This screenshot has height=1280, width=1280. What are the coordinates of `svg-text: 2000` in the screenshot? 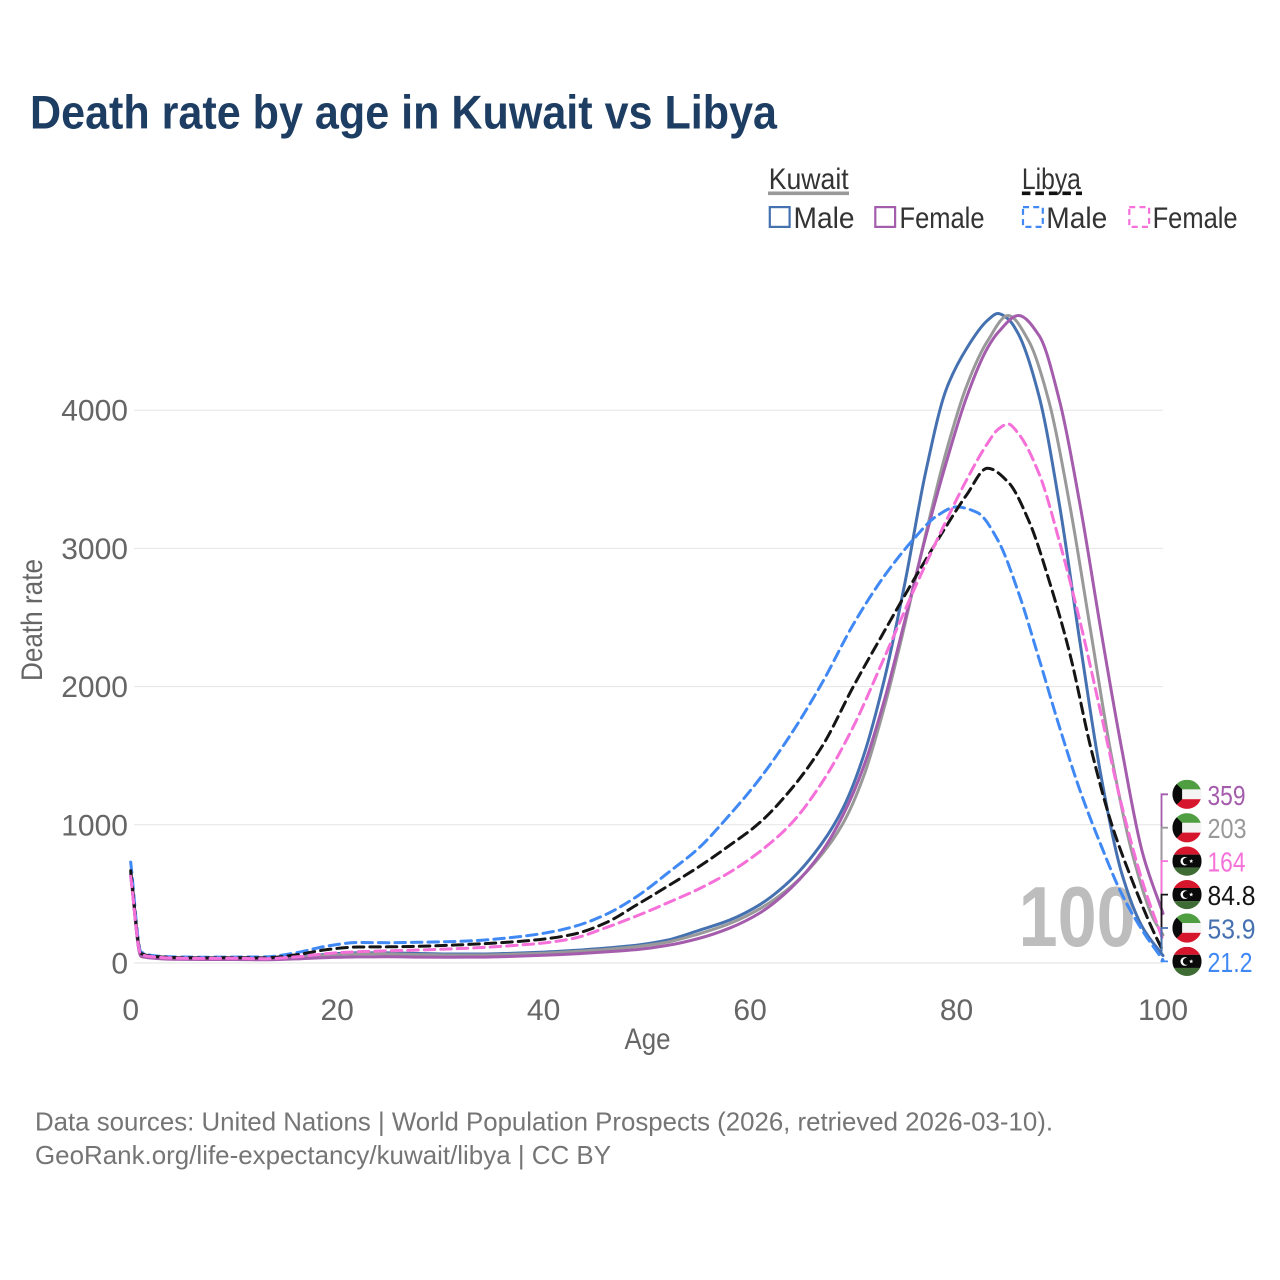 It's located at (94, 687).